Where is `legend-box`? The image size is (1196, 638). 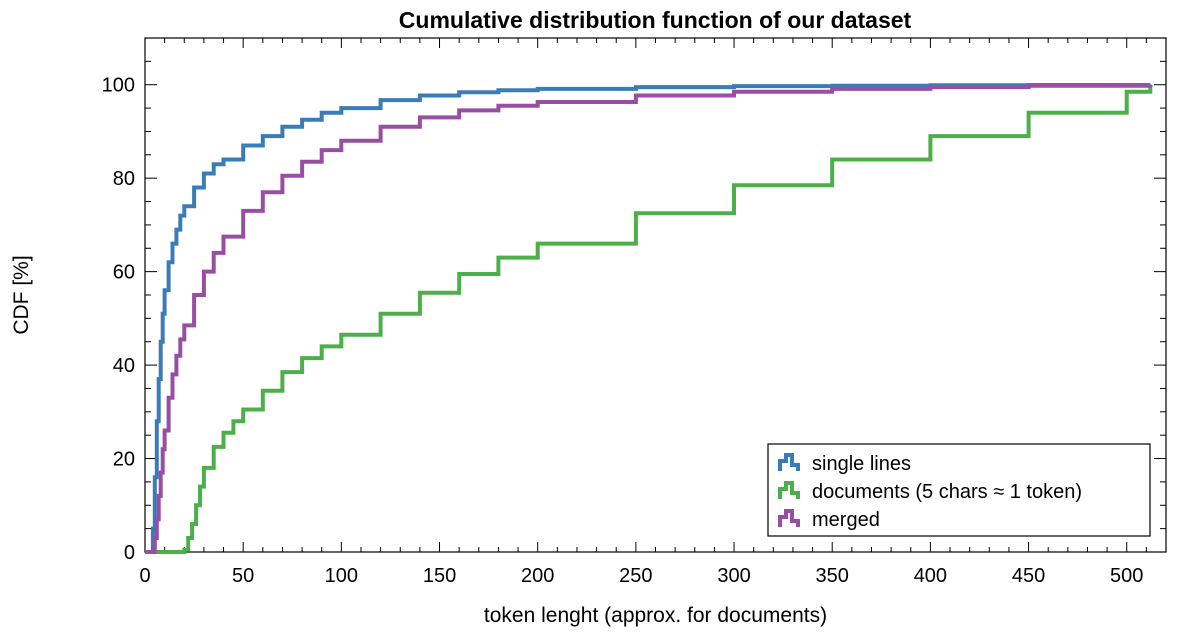 legend-box is located at coordinates (959, 490).